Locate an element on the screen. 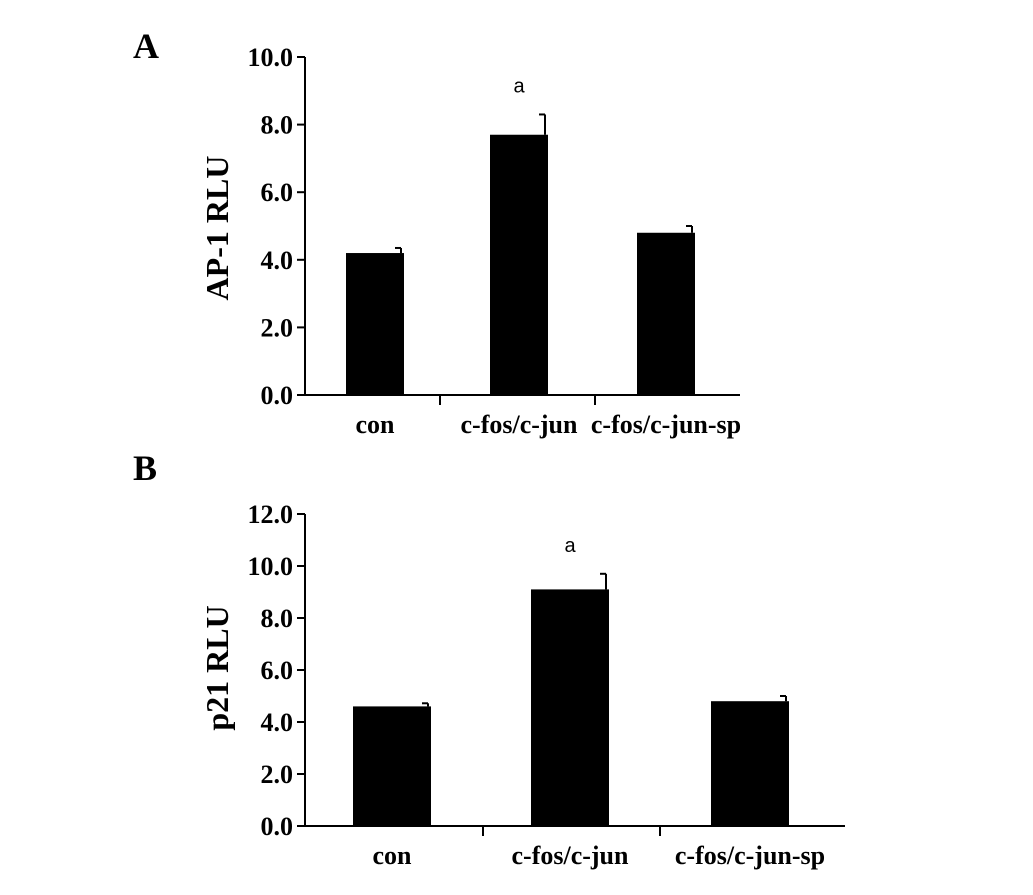 This screenshot has height=895, width=1033. y-axis-title-a: AP-1 RLU is located at coordinates (217, 228).